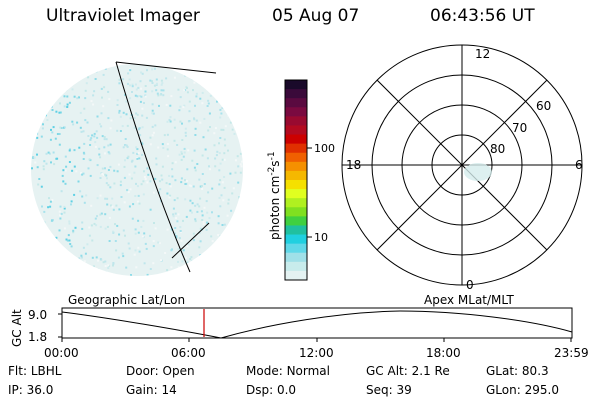 The width and height of the screenshot is (600, 400). Describe the element at coordinates (188, 353) in the screenshot. I see `orbit-xtick-0600: 06:00` at that location.